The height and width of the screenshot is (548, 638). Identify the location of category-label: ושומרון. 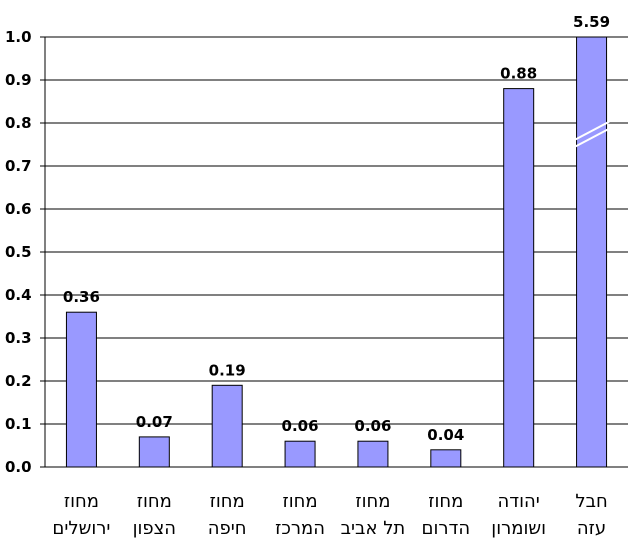
(518, 528).